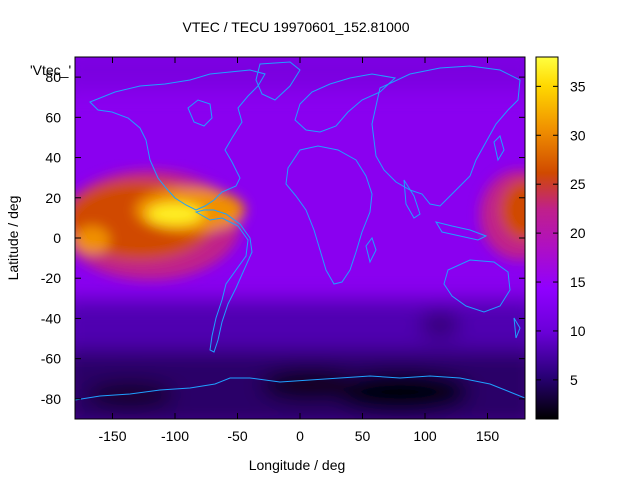 This screenshot has width=640, height=480. What do you see at coordinates (578, 184) in the screenshot?
I see `colorbar-tick-label: 25` at bounding box center [578, 184].